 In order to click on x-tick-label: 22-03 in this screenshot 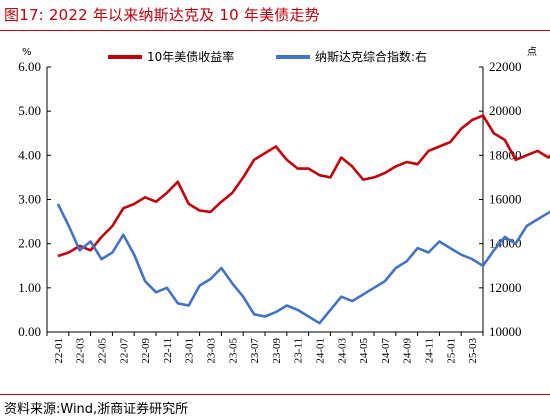, I will do `click(81, 351)`.